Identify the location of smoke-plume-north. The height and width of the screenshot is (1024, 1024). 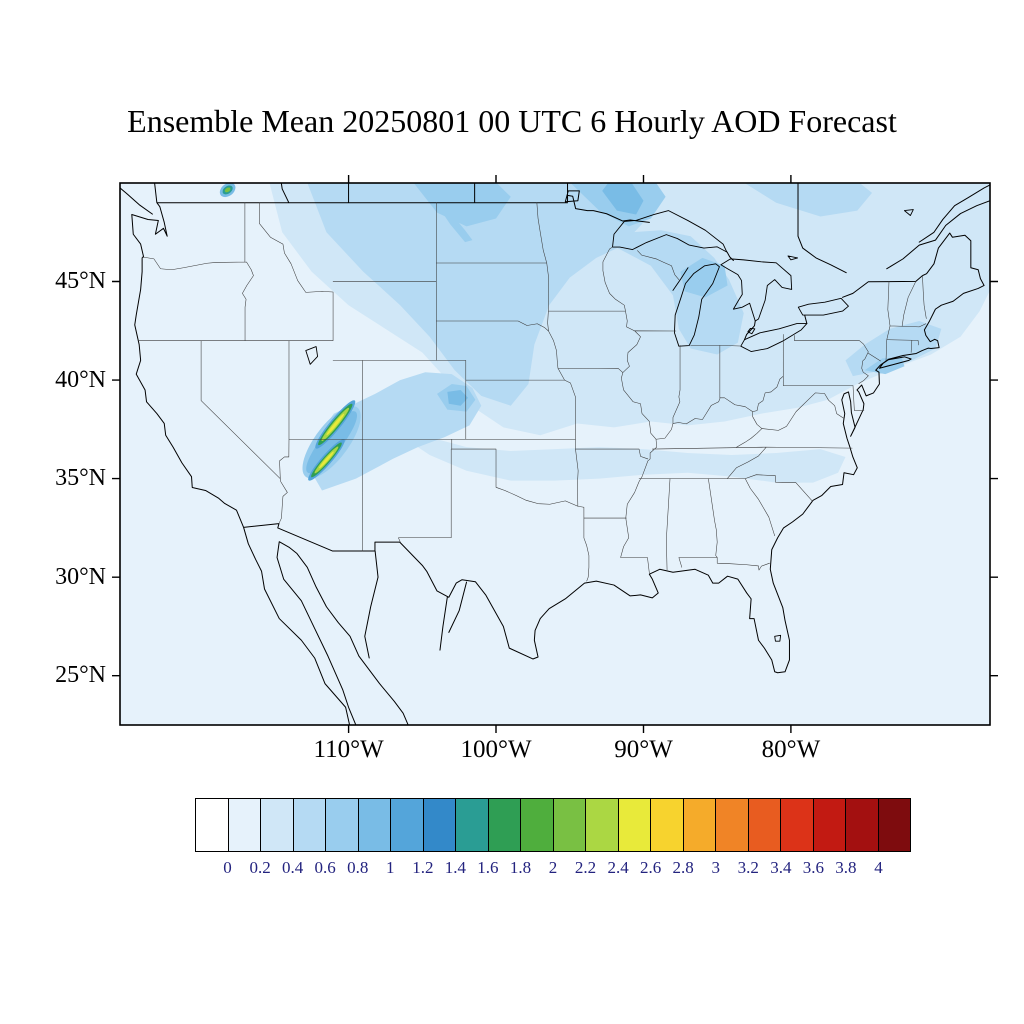
(335, 424).